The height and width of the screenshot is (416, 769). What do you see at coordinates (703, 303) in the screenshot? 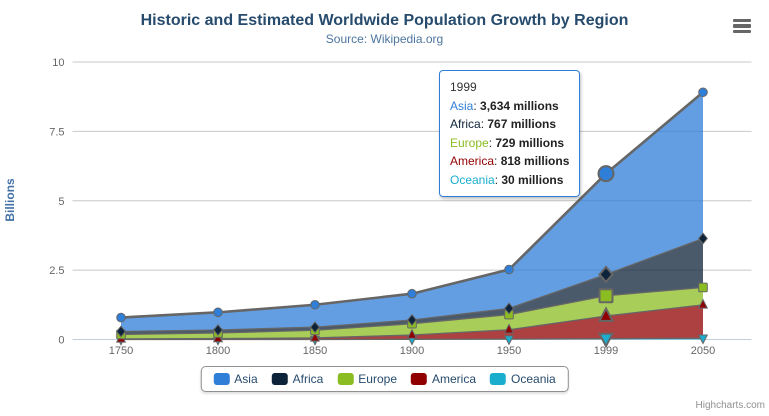
I see `marker-america-2050` at bounding box center [703, 303].